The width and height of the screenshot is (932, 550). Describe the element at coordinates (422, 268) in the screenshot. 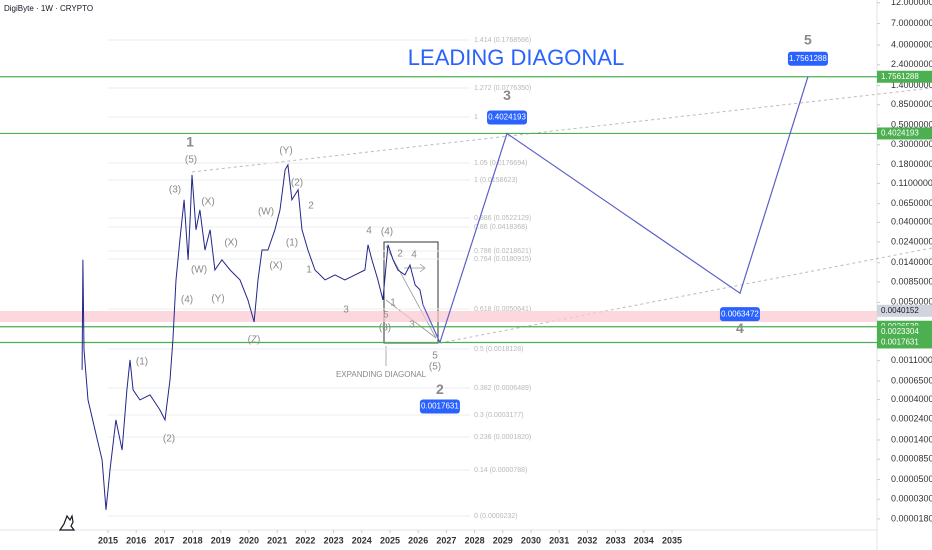

I see `arrow-head` at that location.